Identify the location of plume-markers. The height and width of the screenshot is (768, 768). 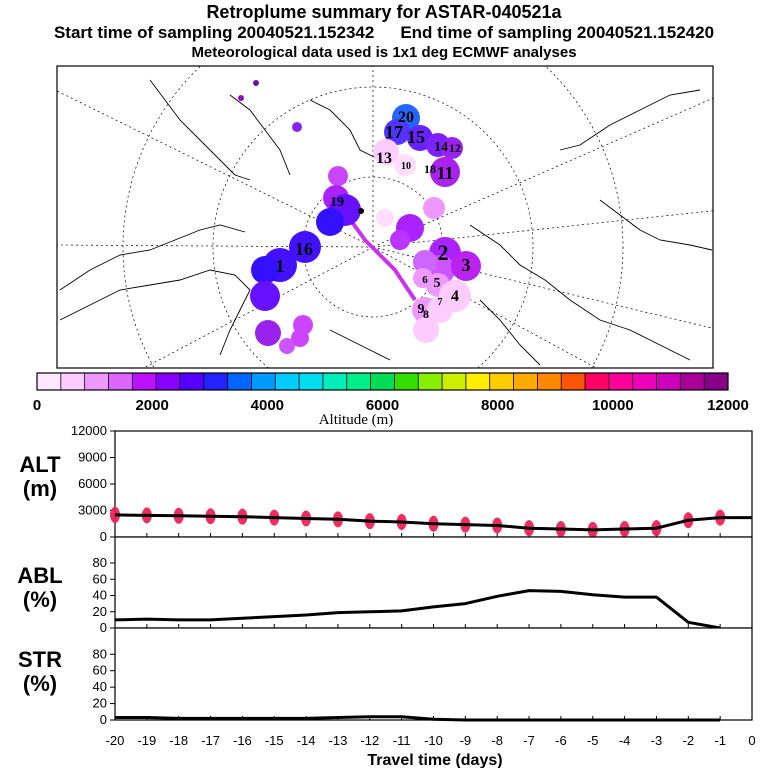
(359, 217).